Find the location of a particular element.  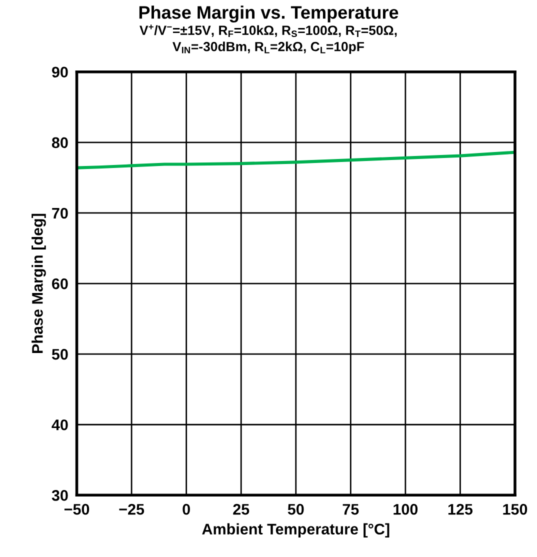

x-tick-label: 150 is located at coordinates (515, 509).